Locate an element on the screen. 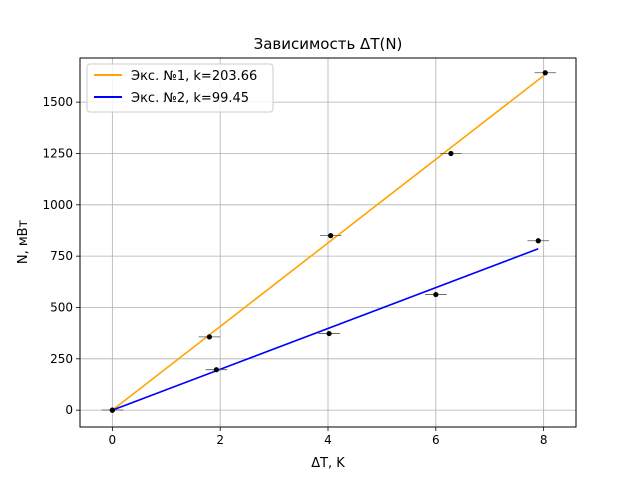  y-tick-label: 250 is located at coordinates (61, 359).